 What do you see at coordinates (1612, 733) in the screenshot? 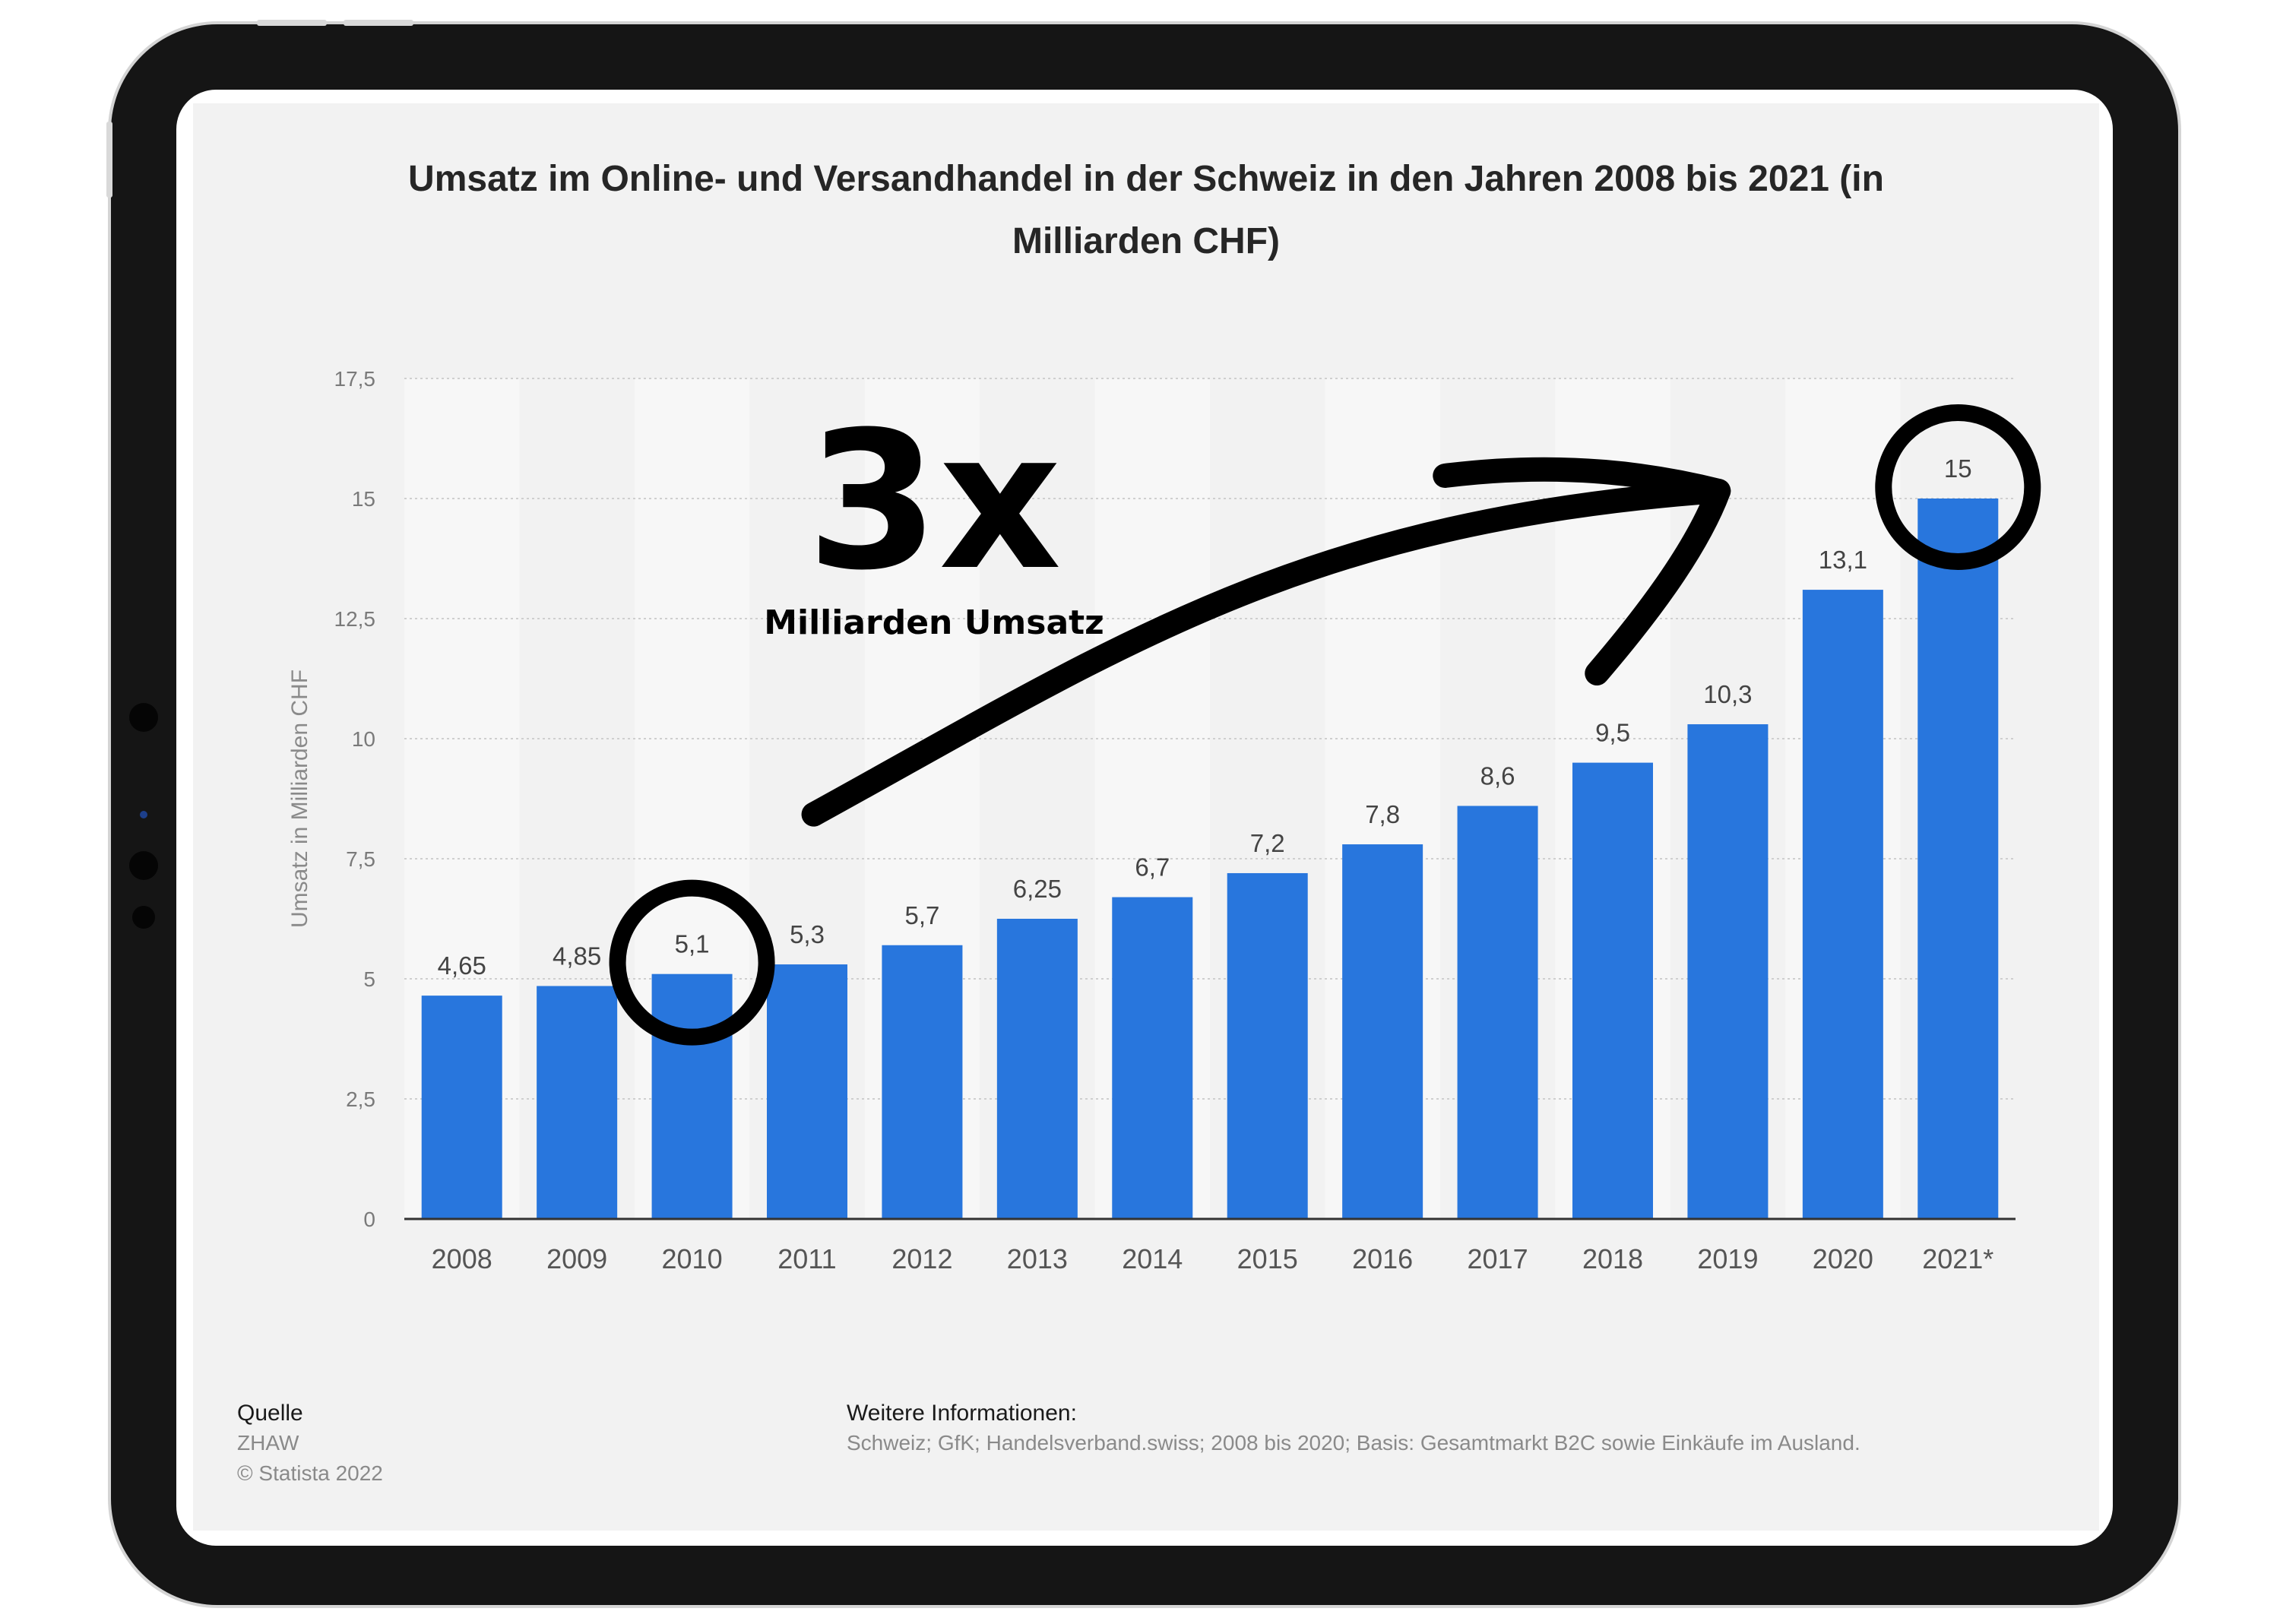
I see `data-label: 9,5` at bounding box center [1612, 733].